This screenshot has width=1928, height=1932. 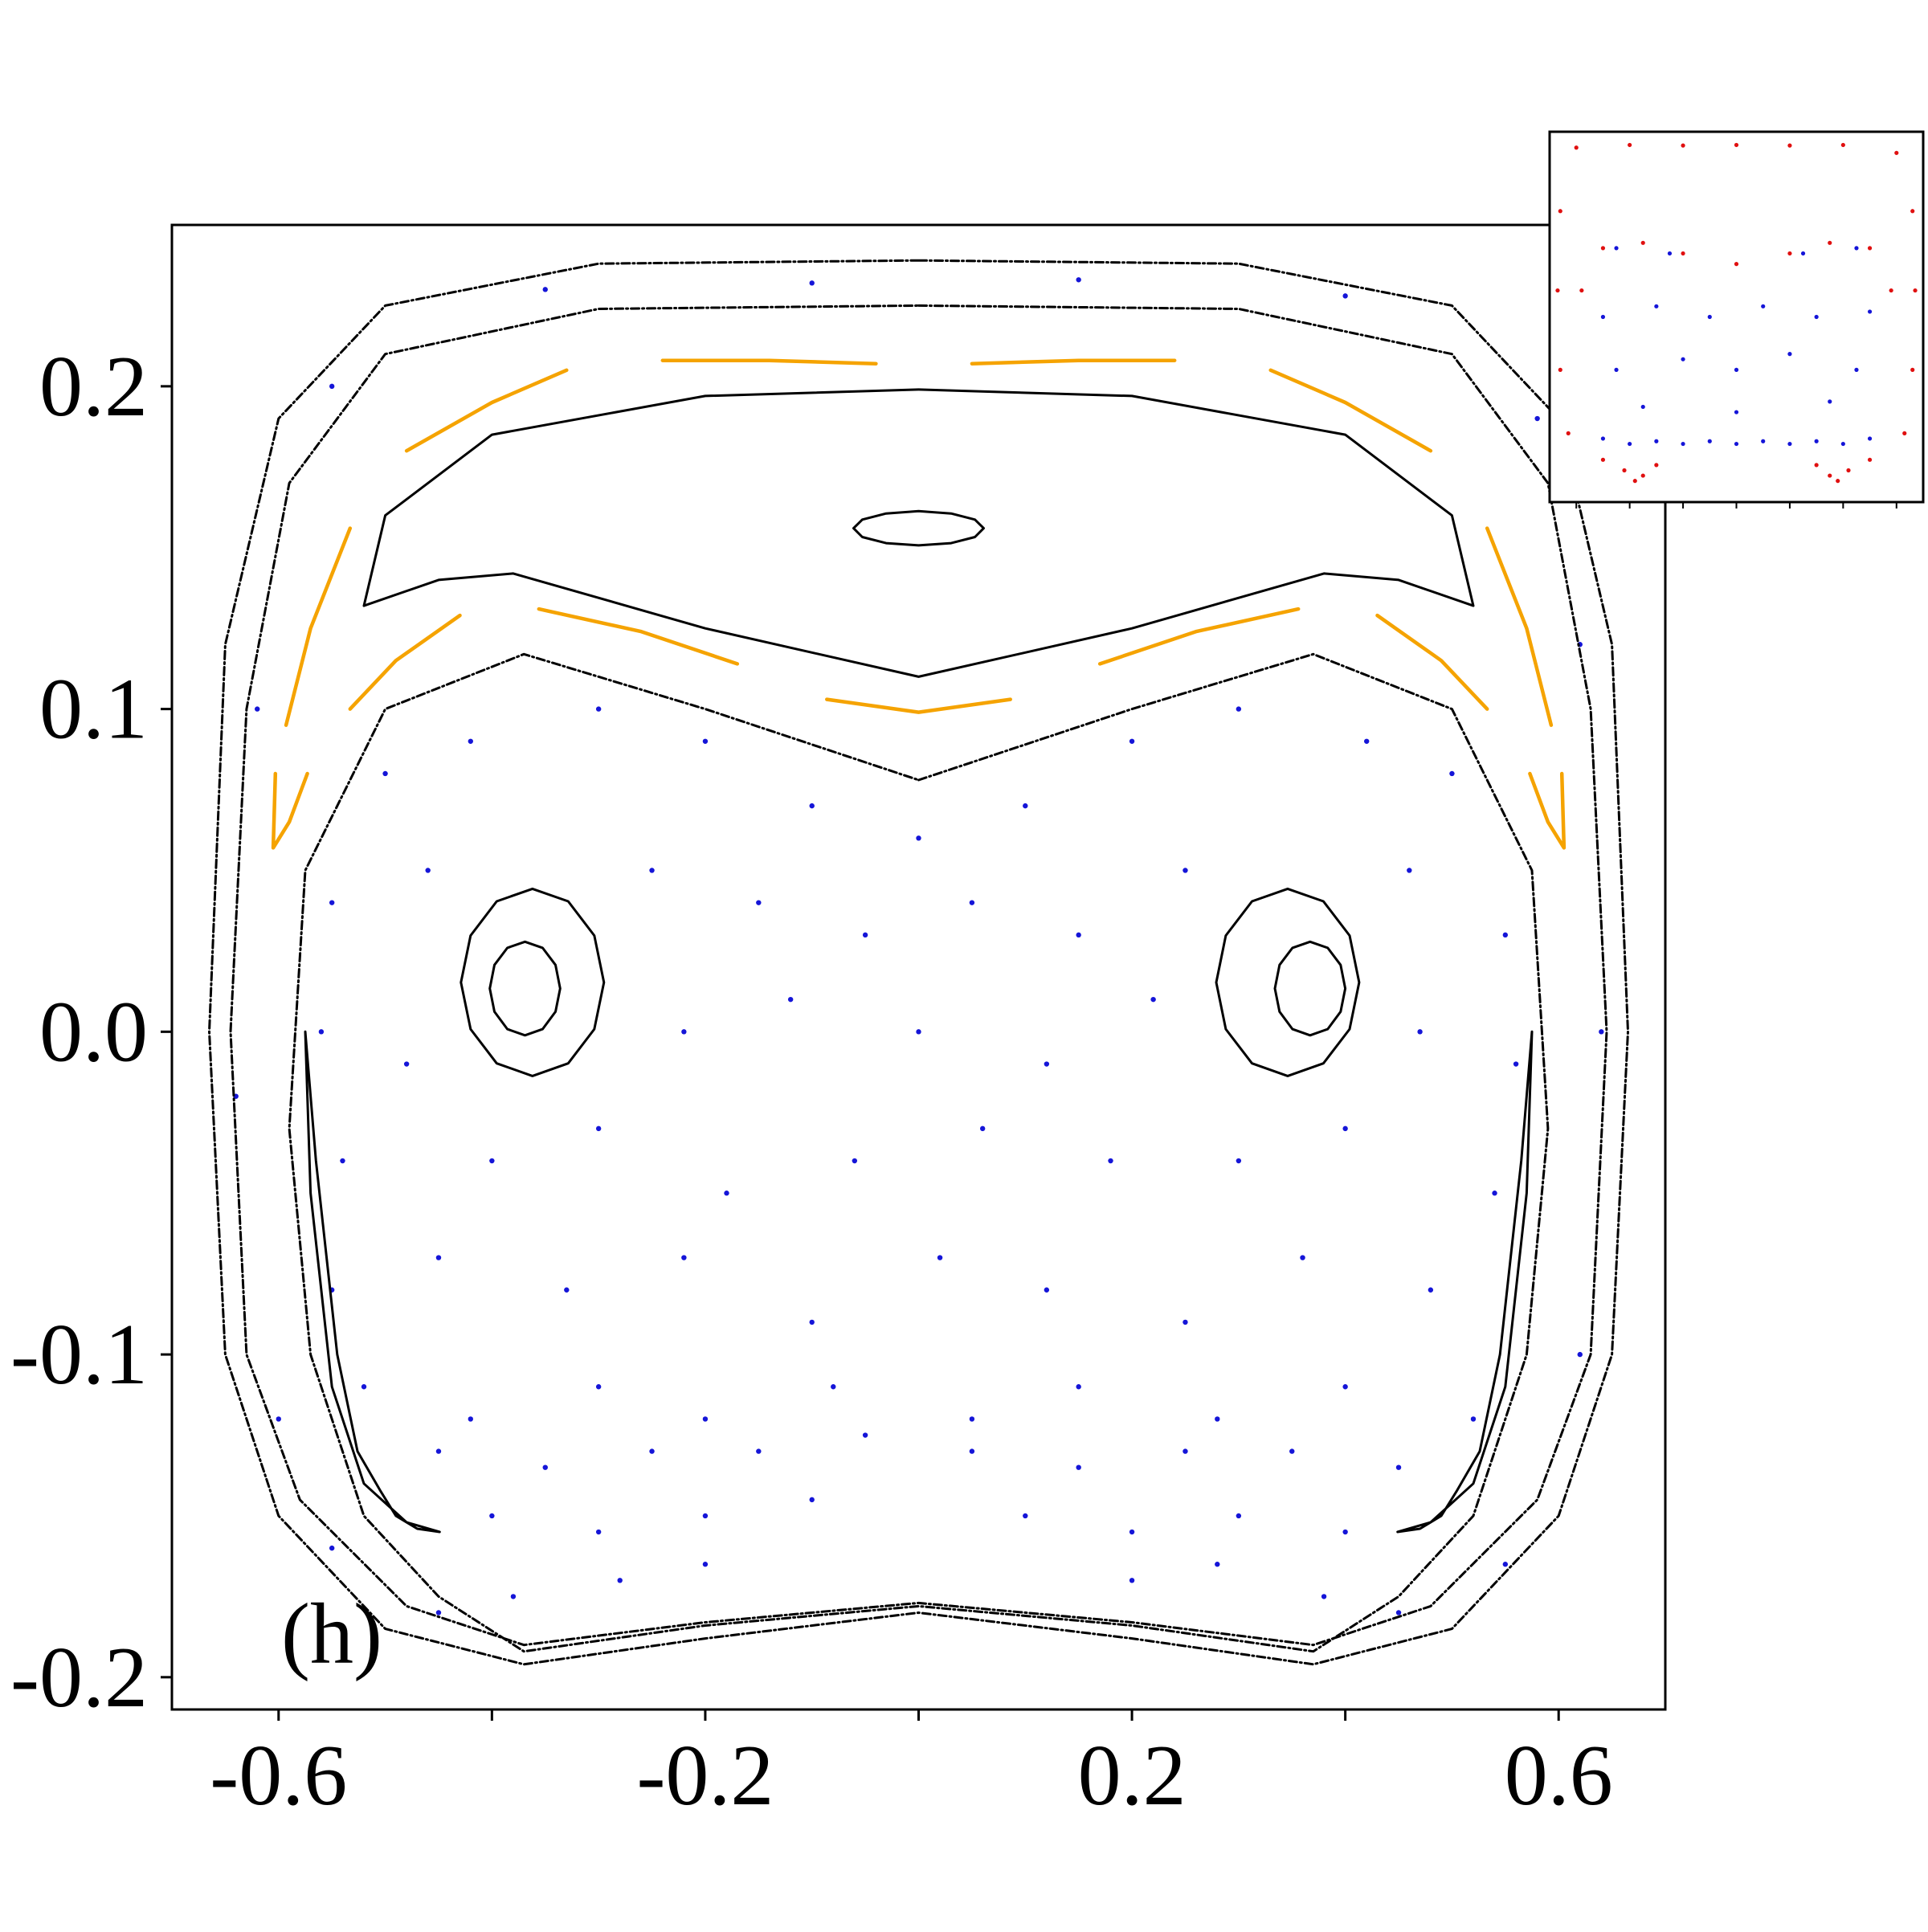 I want to click on inset-plot, so click(x=1736, y=319).